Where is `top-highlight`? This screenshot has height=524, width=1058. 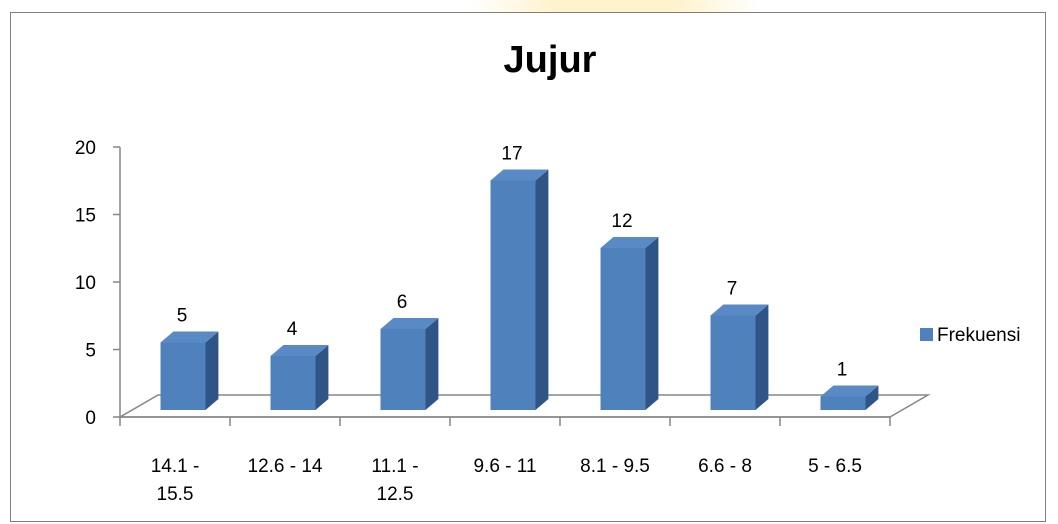
top-highlight is located at coordinates (615, 6).